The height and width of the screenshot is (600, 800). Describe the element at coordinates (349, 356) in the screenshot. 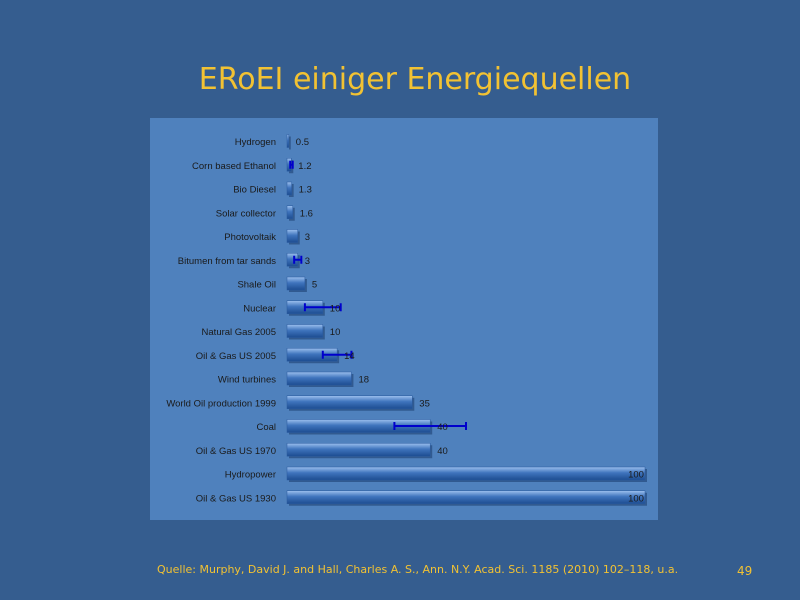

I see `data-label: 14` at that location.